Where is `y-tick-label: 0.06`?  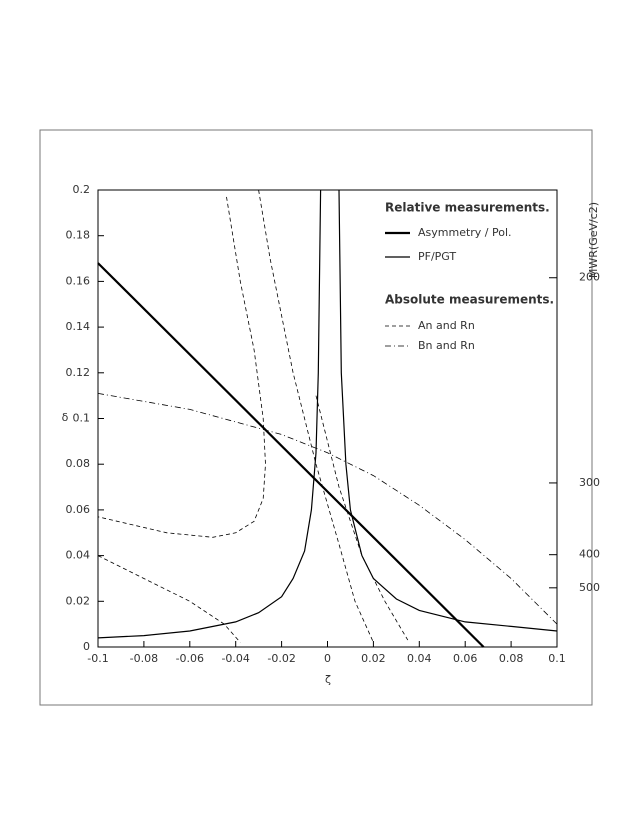
y-tick-label: 0.06 is located at coordinates (78, 509).